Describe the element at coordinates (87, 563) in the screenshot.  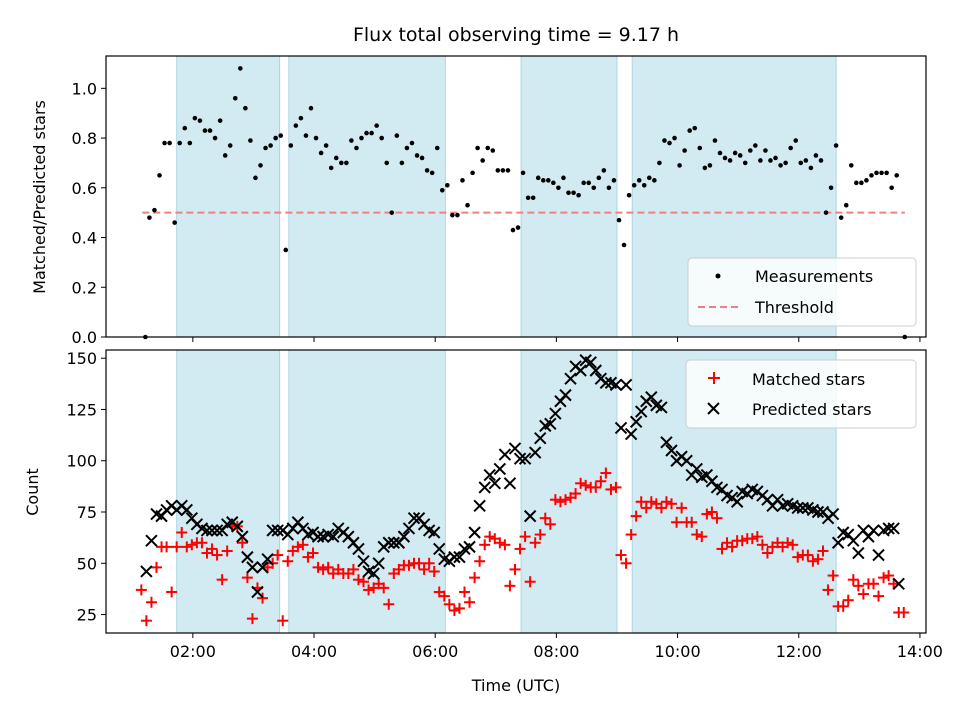
I see `bottom-y-tick-label: 50` at that location.